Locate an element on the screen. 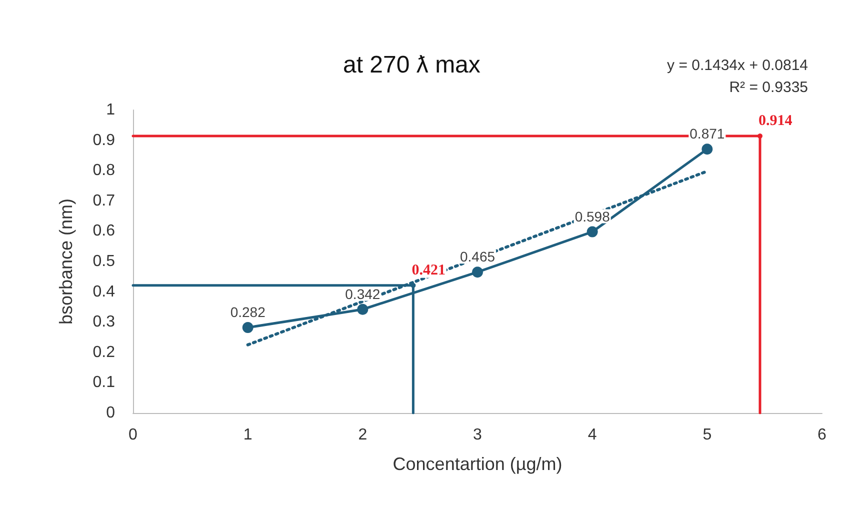  data-label: 0.598 is located at coordinates (592, 216).